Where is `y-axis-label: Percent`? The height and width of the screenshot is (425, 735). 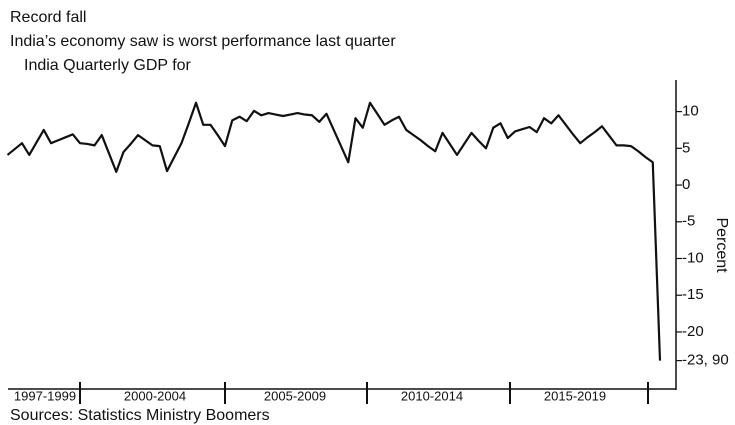 y-axis-label: Percent is located at coordinates (721, 245).